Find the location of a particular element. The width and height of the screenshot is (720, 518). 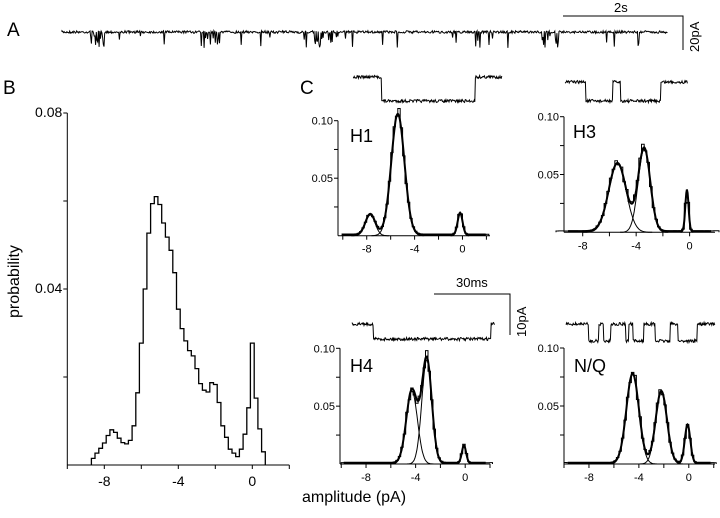

panel-label-a: A is located at coordinates (13, 30).